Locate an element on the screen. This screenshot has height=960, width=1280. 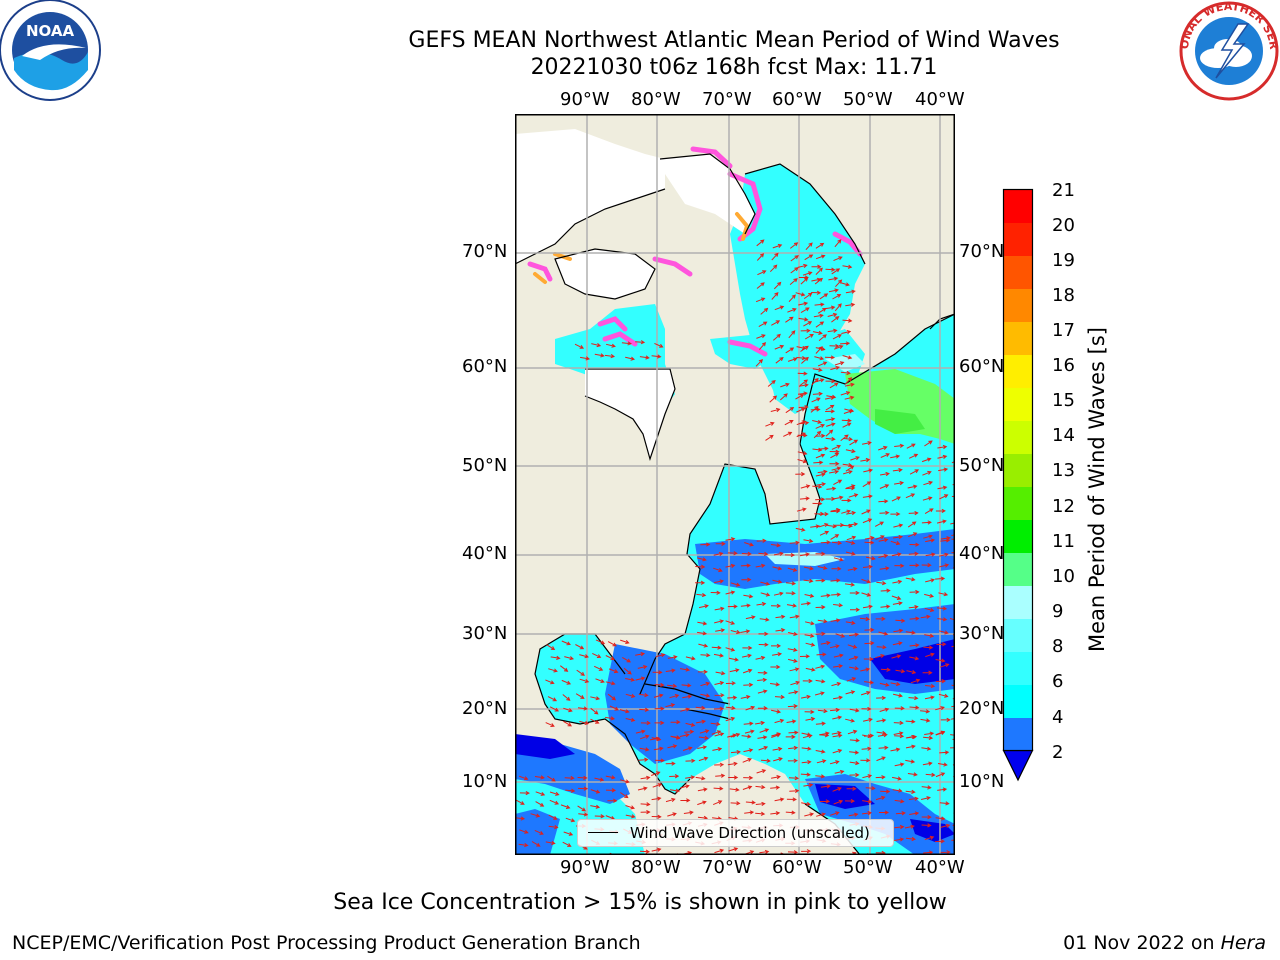
colorbar-tick-11: 11 is located at coordinates (1063, 541).